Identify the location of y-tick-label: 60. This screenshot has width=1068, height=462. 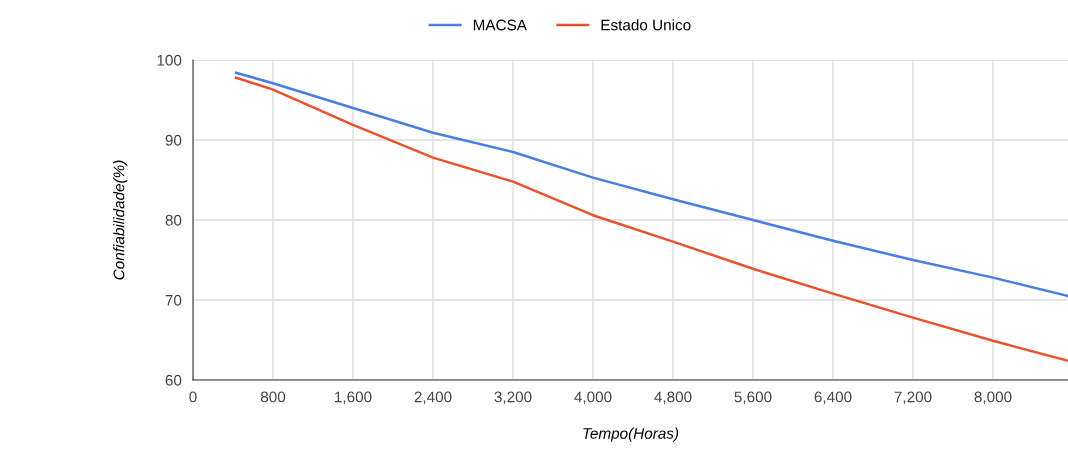
(173, 380).